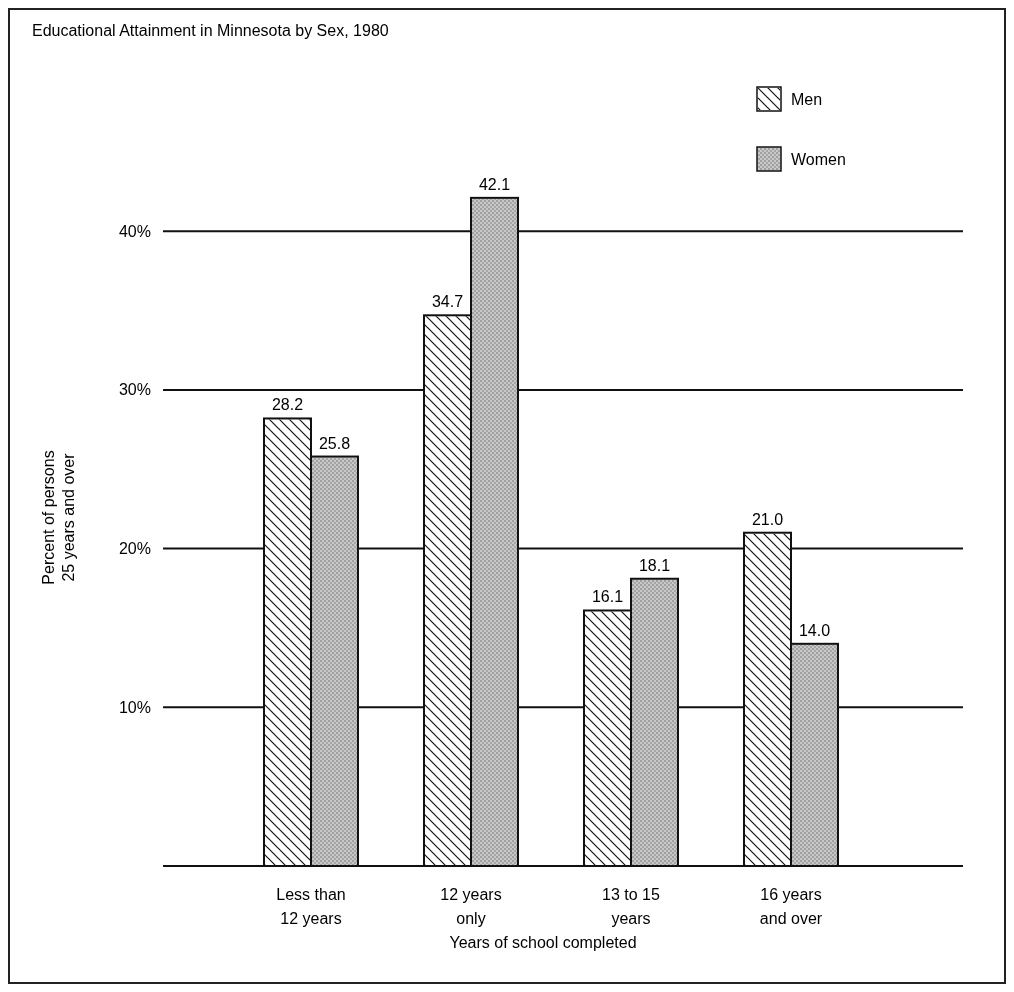 Image resolution: width=1014 pixels, height=992 pixels. What do you see at coordinates (631, 906) in the screenshot?
I see `x-tick-label: 13 to 15 years` at bounding box center [631, 906].